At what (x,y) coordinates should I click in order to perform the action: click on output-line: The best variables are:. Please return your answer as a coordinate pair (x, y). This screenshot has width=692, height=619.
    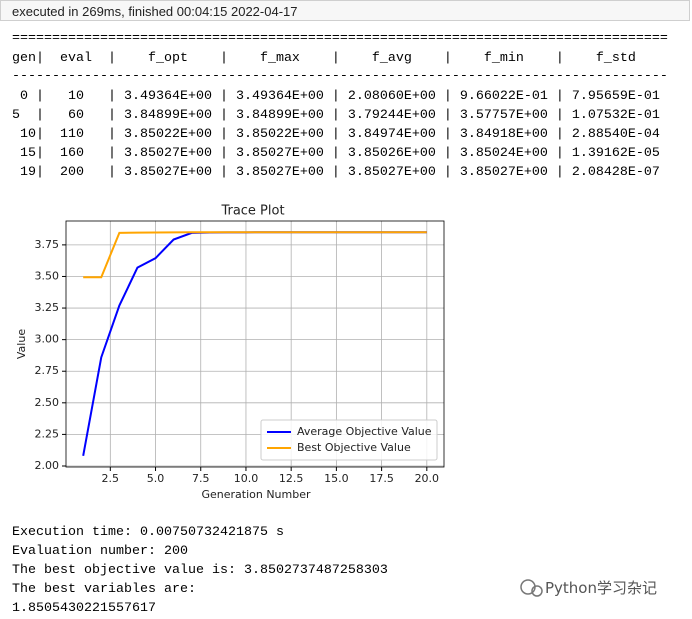
    Looking at the image, I should click on (104, 589).